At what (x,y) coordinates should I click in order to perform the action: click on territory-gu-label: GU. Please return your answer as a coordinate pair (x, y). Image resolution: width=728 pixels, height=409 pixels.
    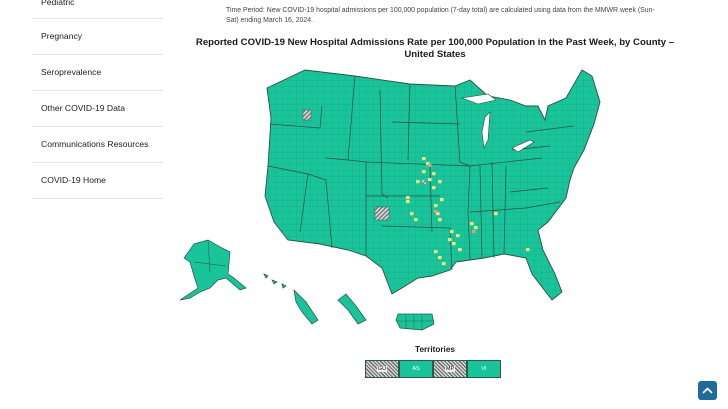
    Looking at the image, I should click on (382, 369).